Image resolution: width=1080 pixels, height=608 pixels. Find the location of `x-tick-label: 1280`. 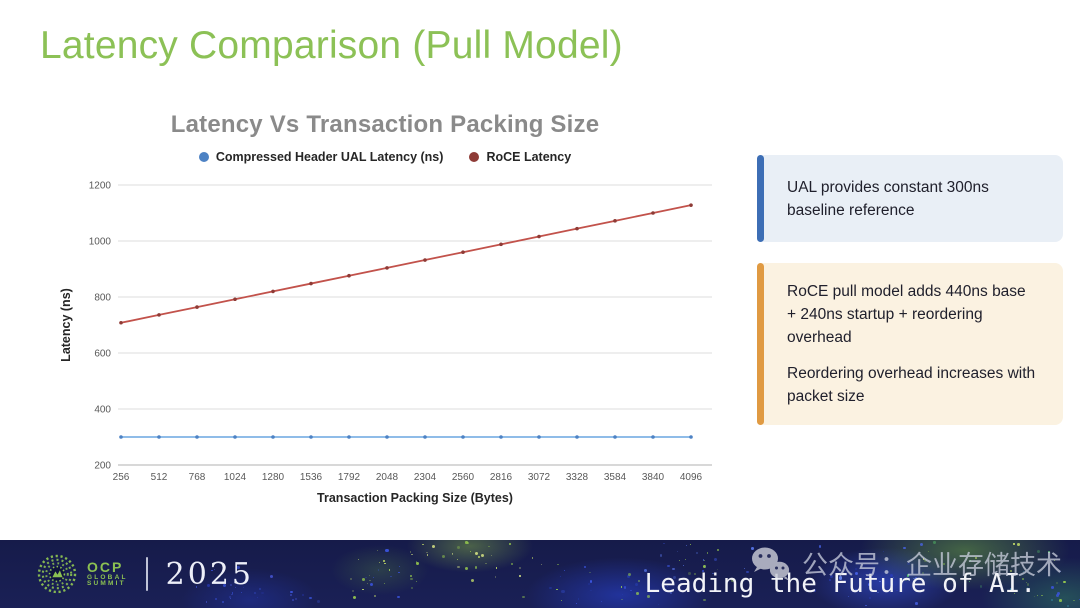

x-tick-label: 1280 is located at coordinates (273, 477).